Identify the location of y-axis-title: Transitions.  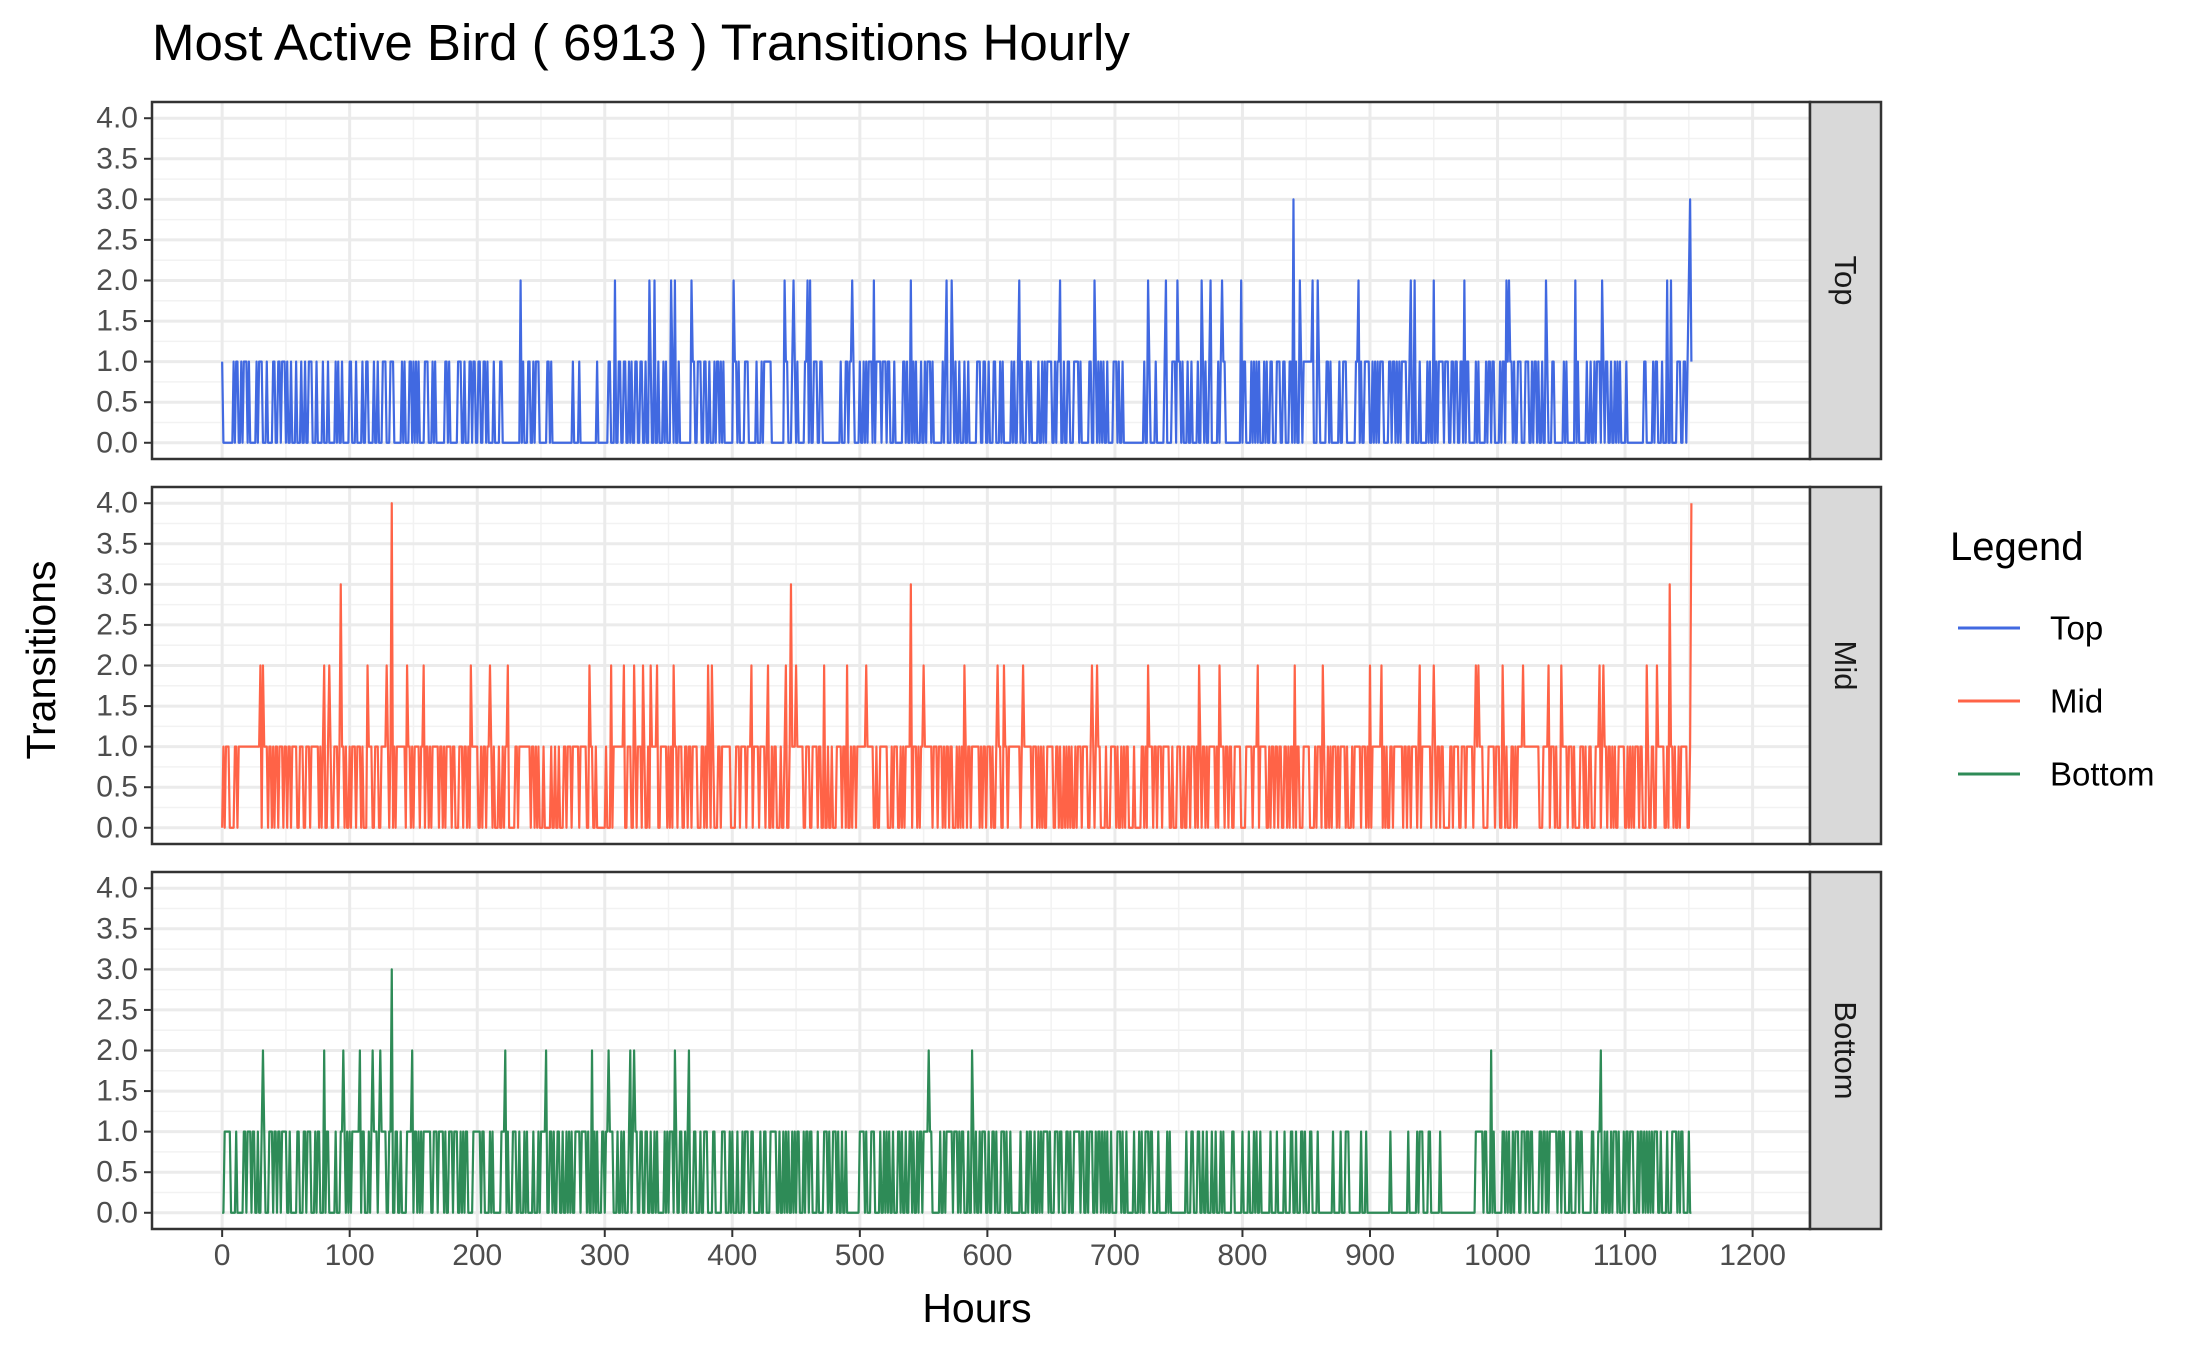
(41, 660).